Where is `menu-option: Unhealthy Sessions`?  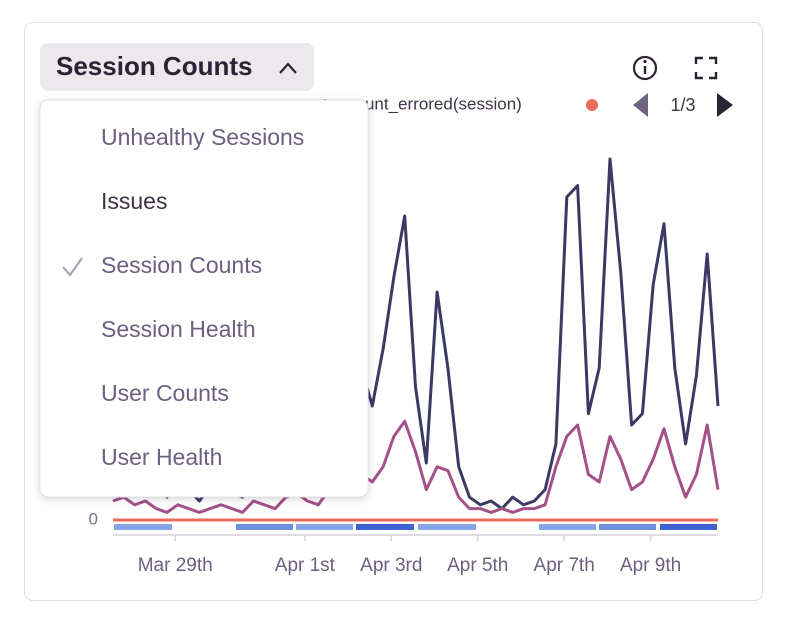 menu-option: Unhealthy Sessions is located at coordinates (202, 137).